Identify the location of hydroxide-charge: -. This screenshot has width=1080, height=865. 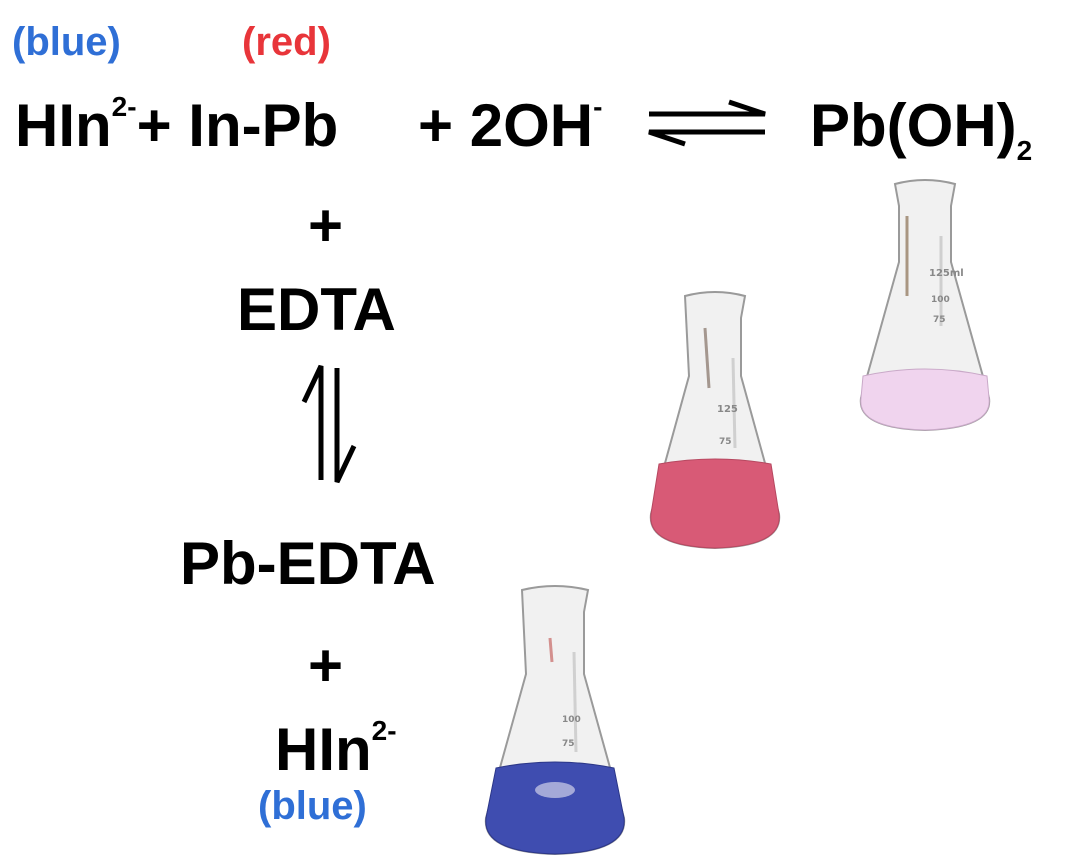
(598, 106).